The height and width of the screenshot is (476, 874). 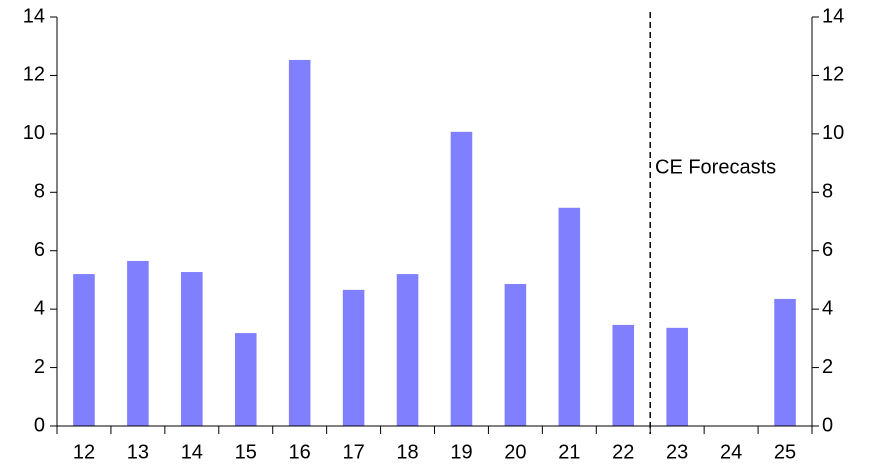 I want to click on annotation: CE Forecasts, so click(x=715, y=167).